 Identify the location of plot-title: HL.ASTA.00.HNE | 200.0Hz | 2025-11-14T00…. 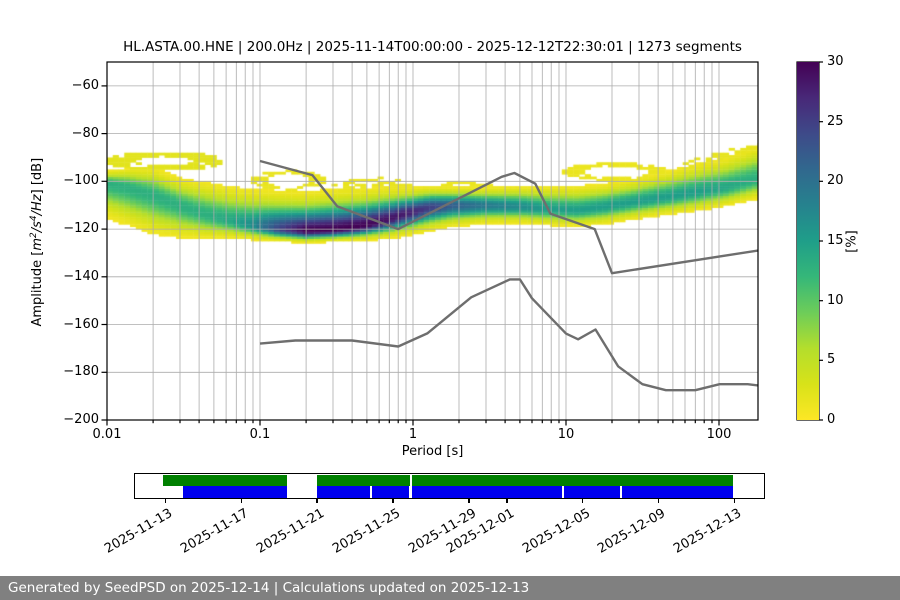
(432, 47).